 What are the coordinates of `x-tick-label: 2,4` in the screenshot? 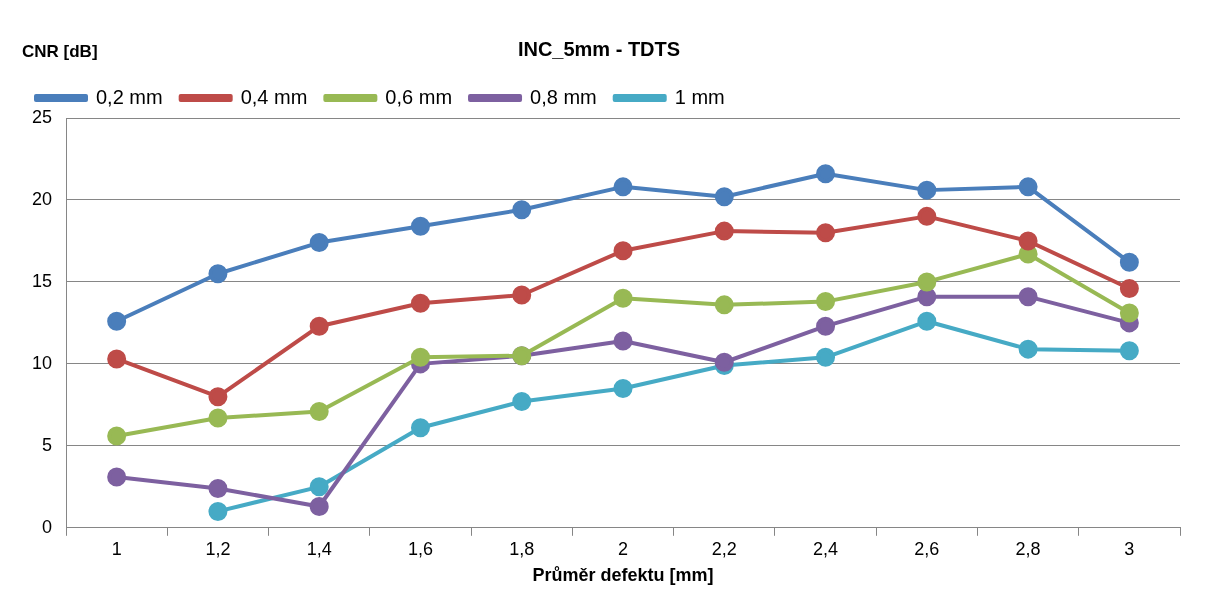 It's located at (826, 548).